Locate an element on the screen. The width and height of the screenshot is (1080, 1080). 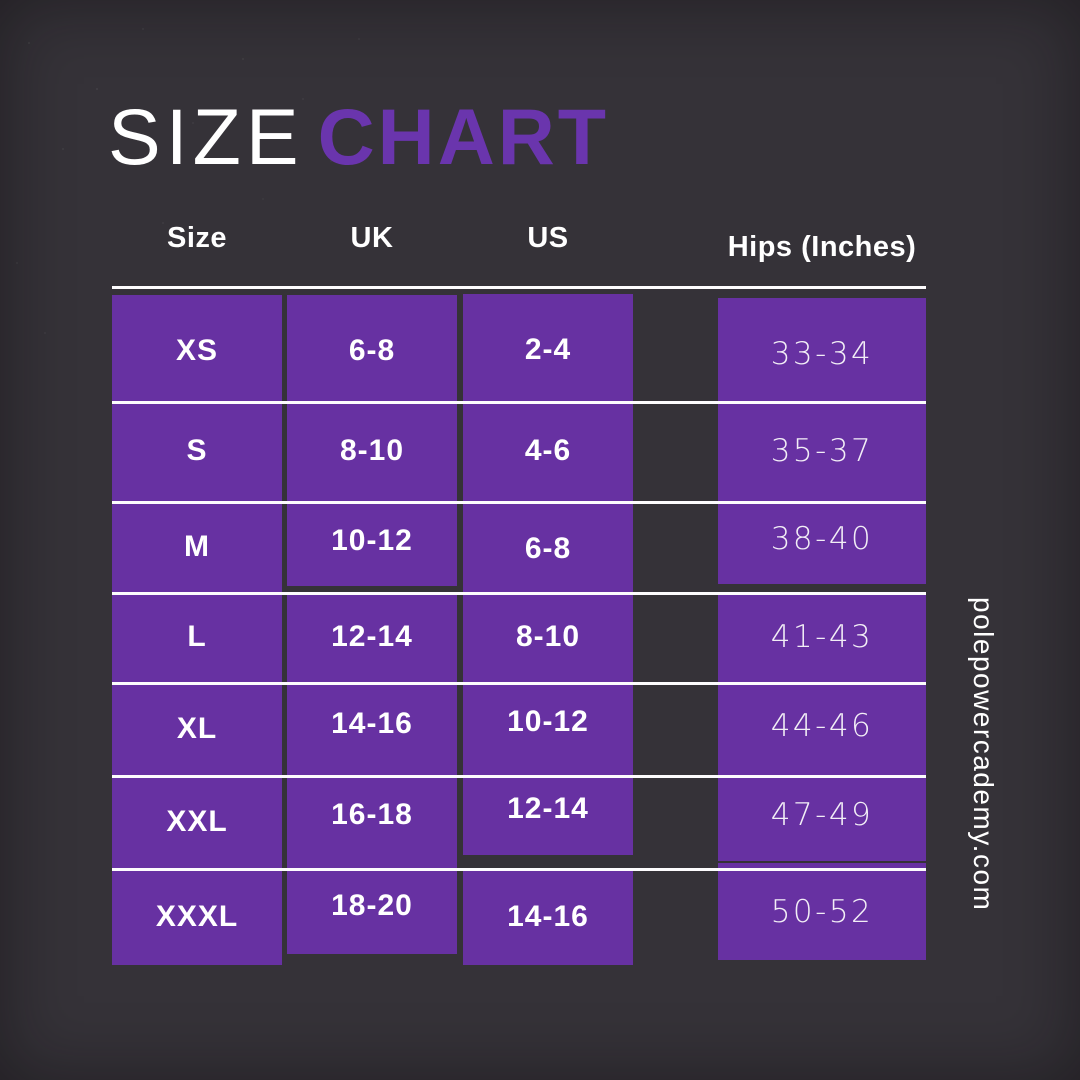
table-cell: S is located at coordinates (197, 451).